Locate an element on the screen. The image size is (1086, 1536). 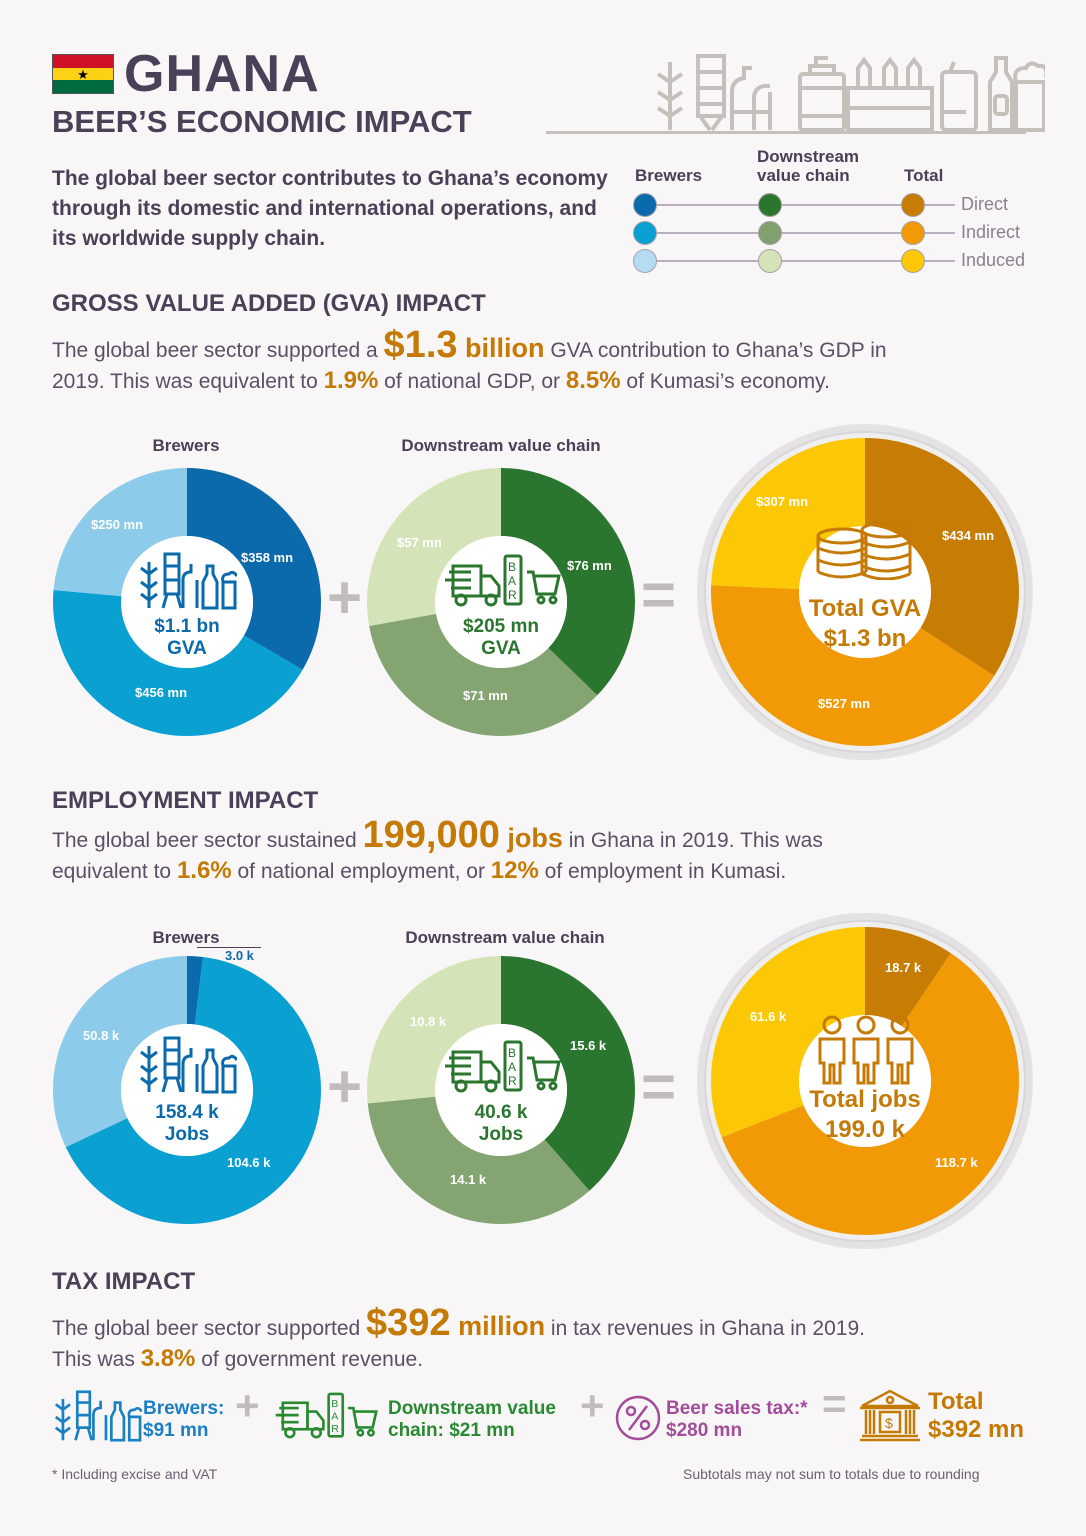
gva-brewers-chart-title: Brewers is located at coordinates (186, 445).